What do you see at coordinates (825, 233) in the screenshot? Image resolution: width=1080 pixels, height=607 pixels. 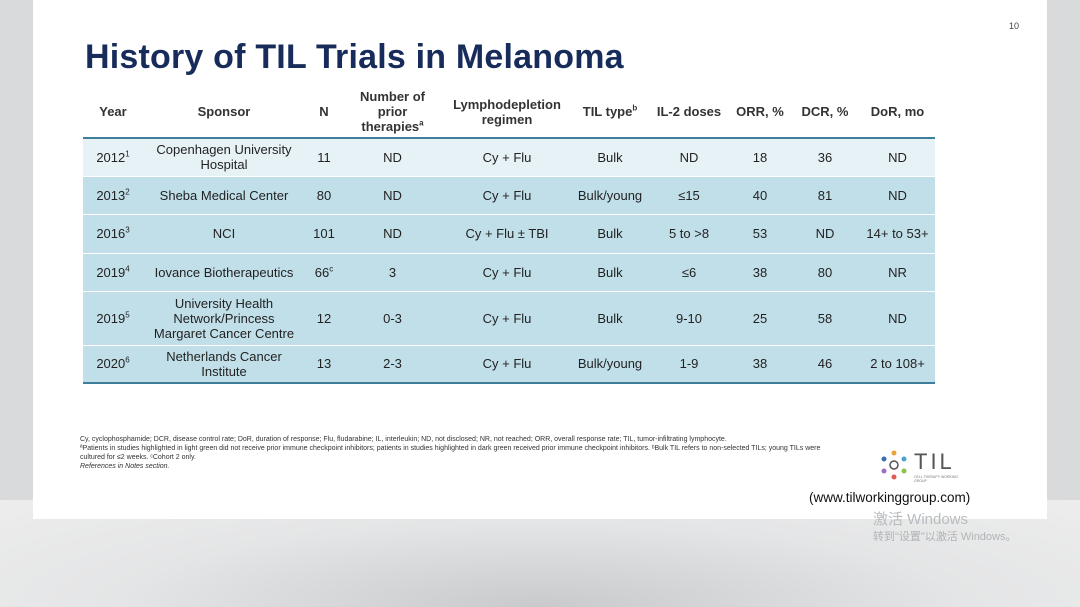 I see `cell-dcr: ND` at bounding box center [825, 233].